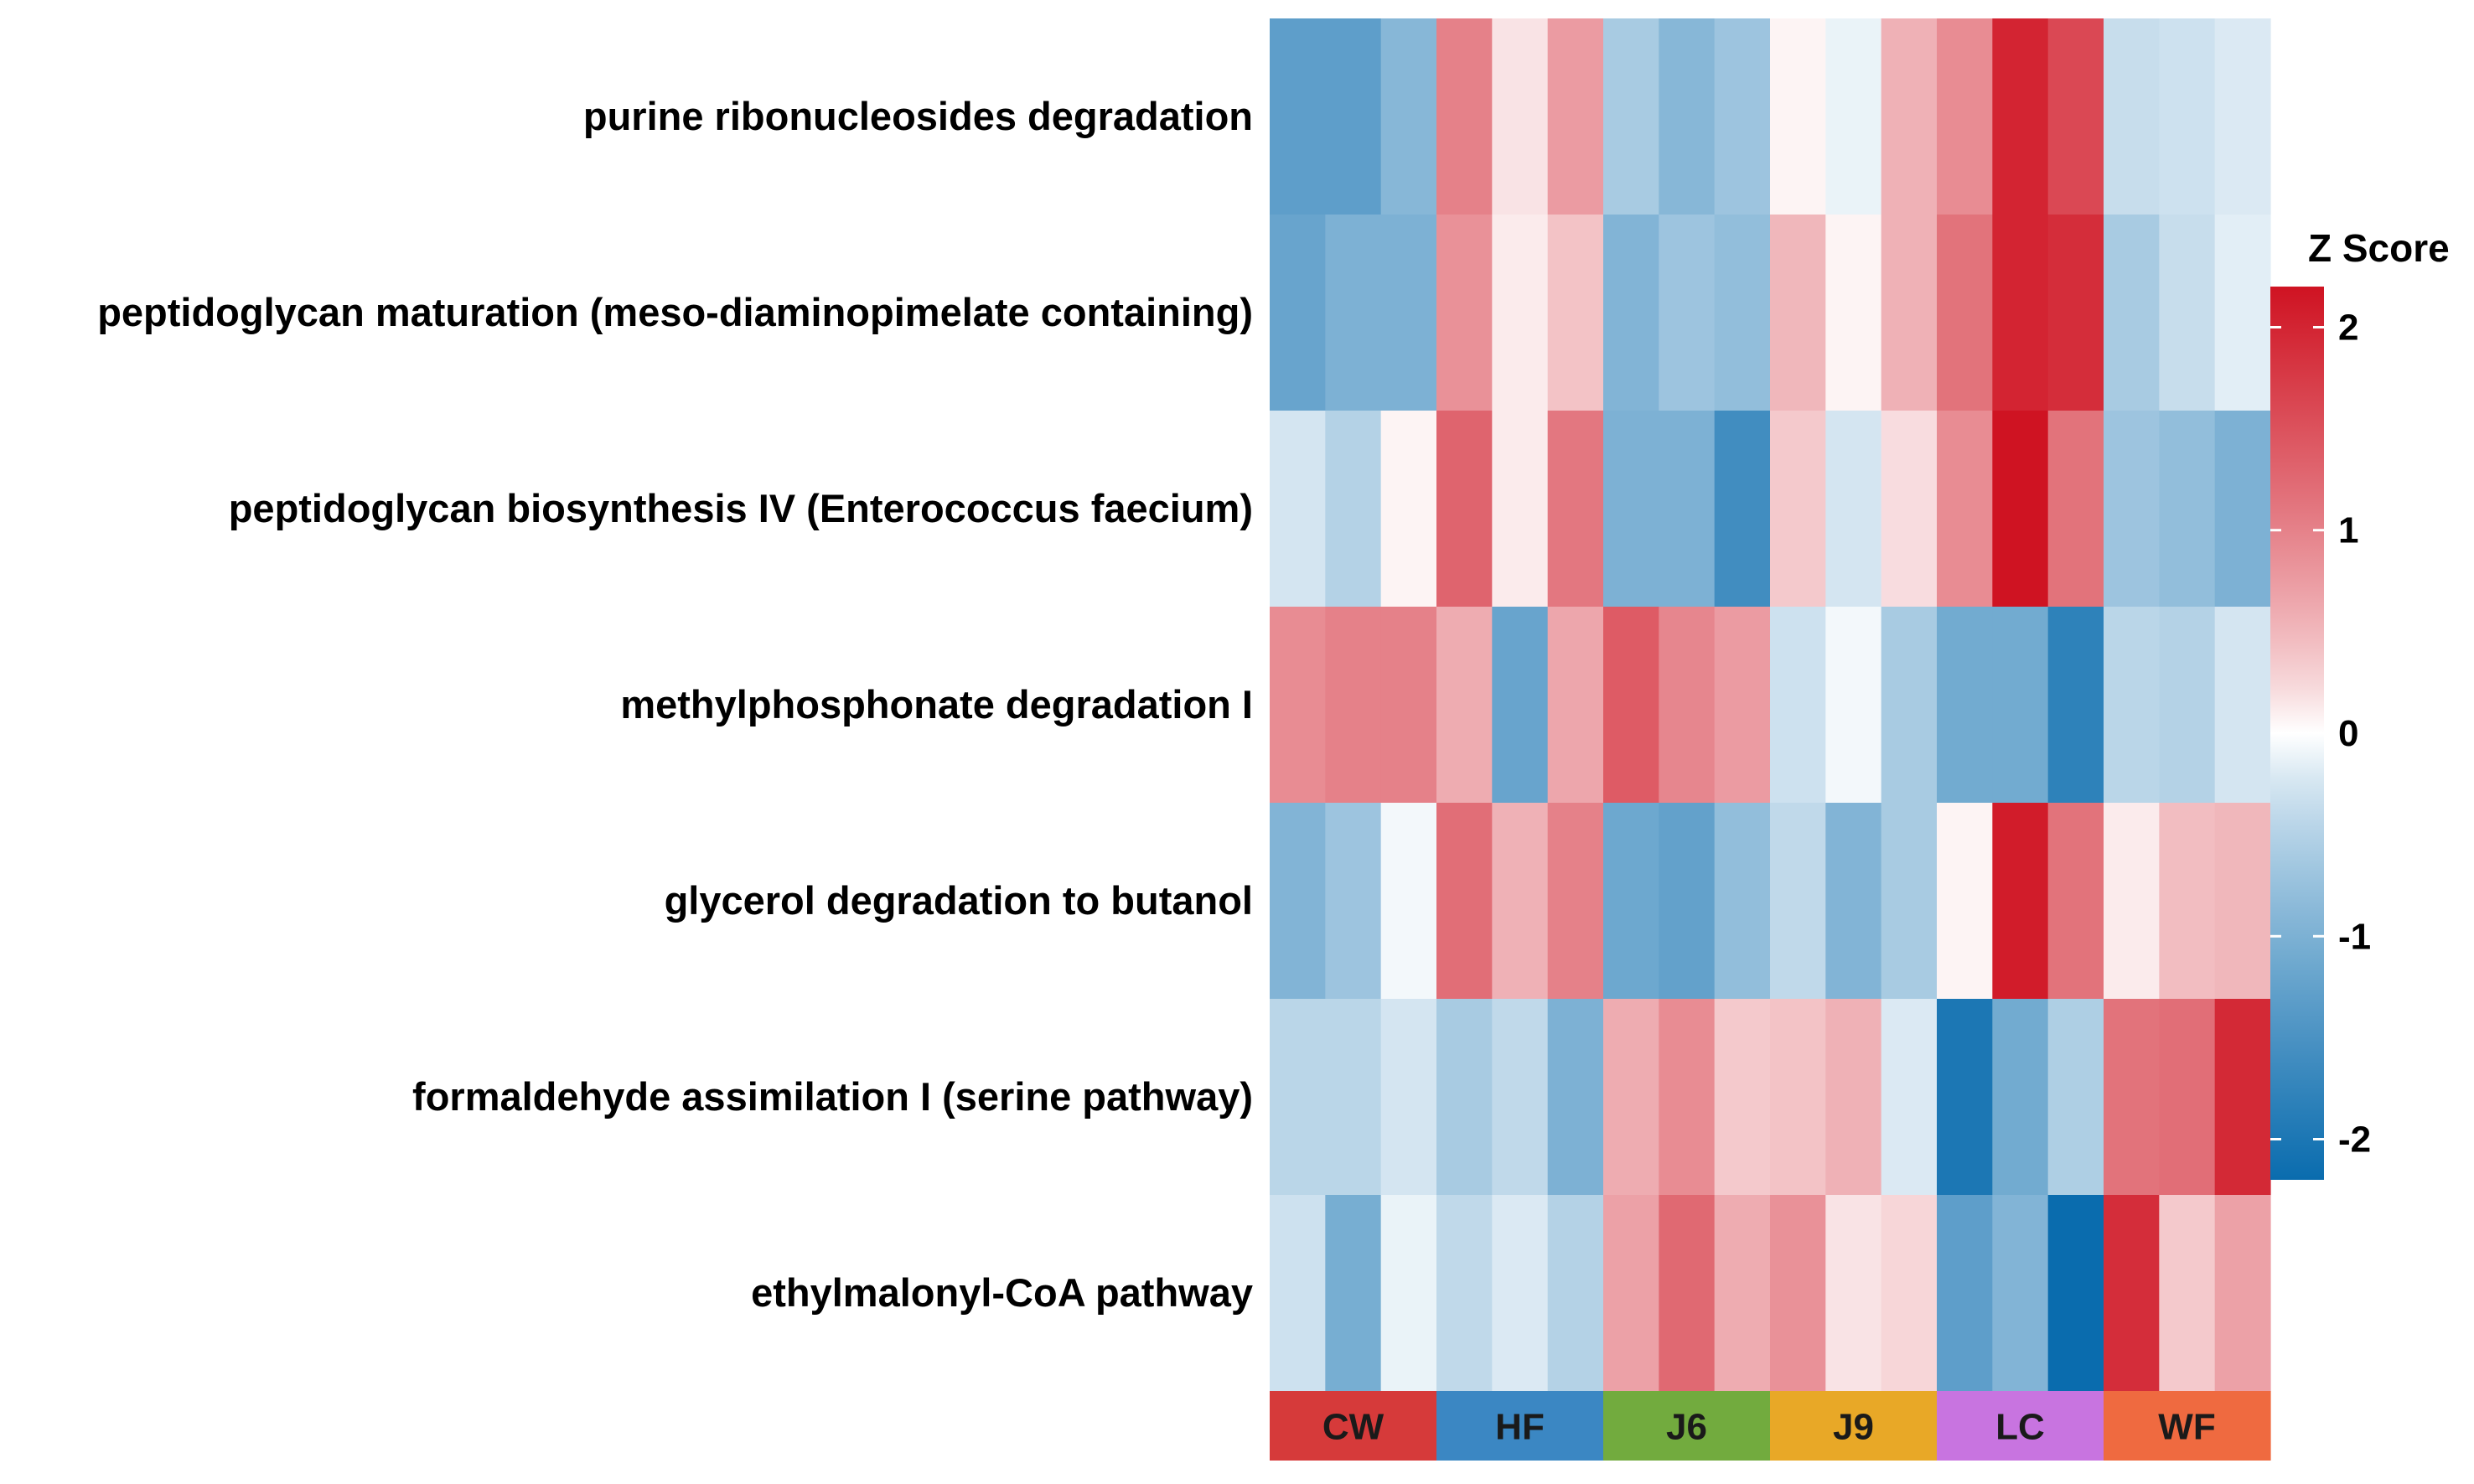  Describe the element at coordinates (2348, 733) in the screenshot. I see `legend-tick-label: 0` at that location.